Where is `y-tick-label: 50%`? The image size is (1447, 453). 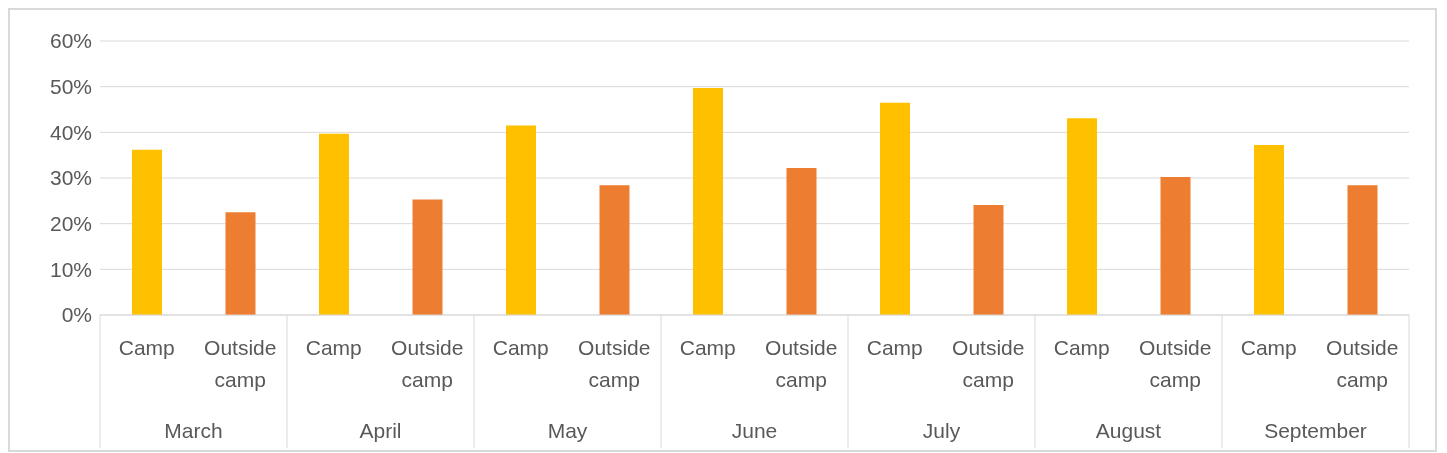
y-tick-label: 50% is located at coordinates (70, 87).